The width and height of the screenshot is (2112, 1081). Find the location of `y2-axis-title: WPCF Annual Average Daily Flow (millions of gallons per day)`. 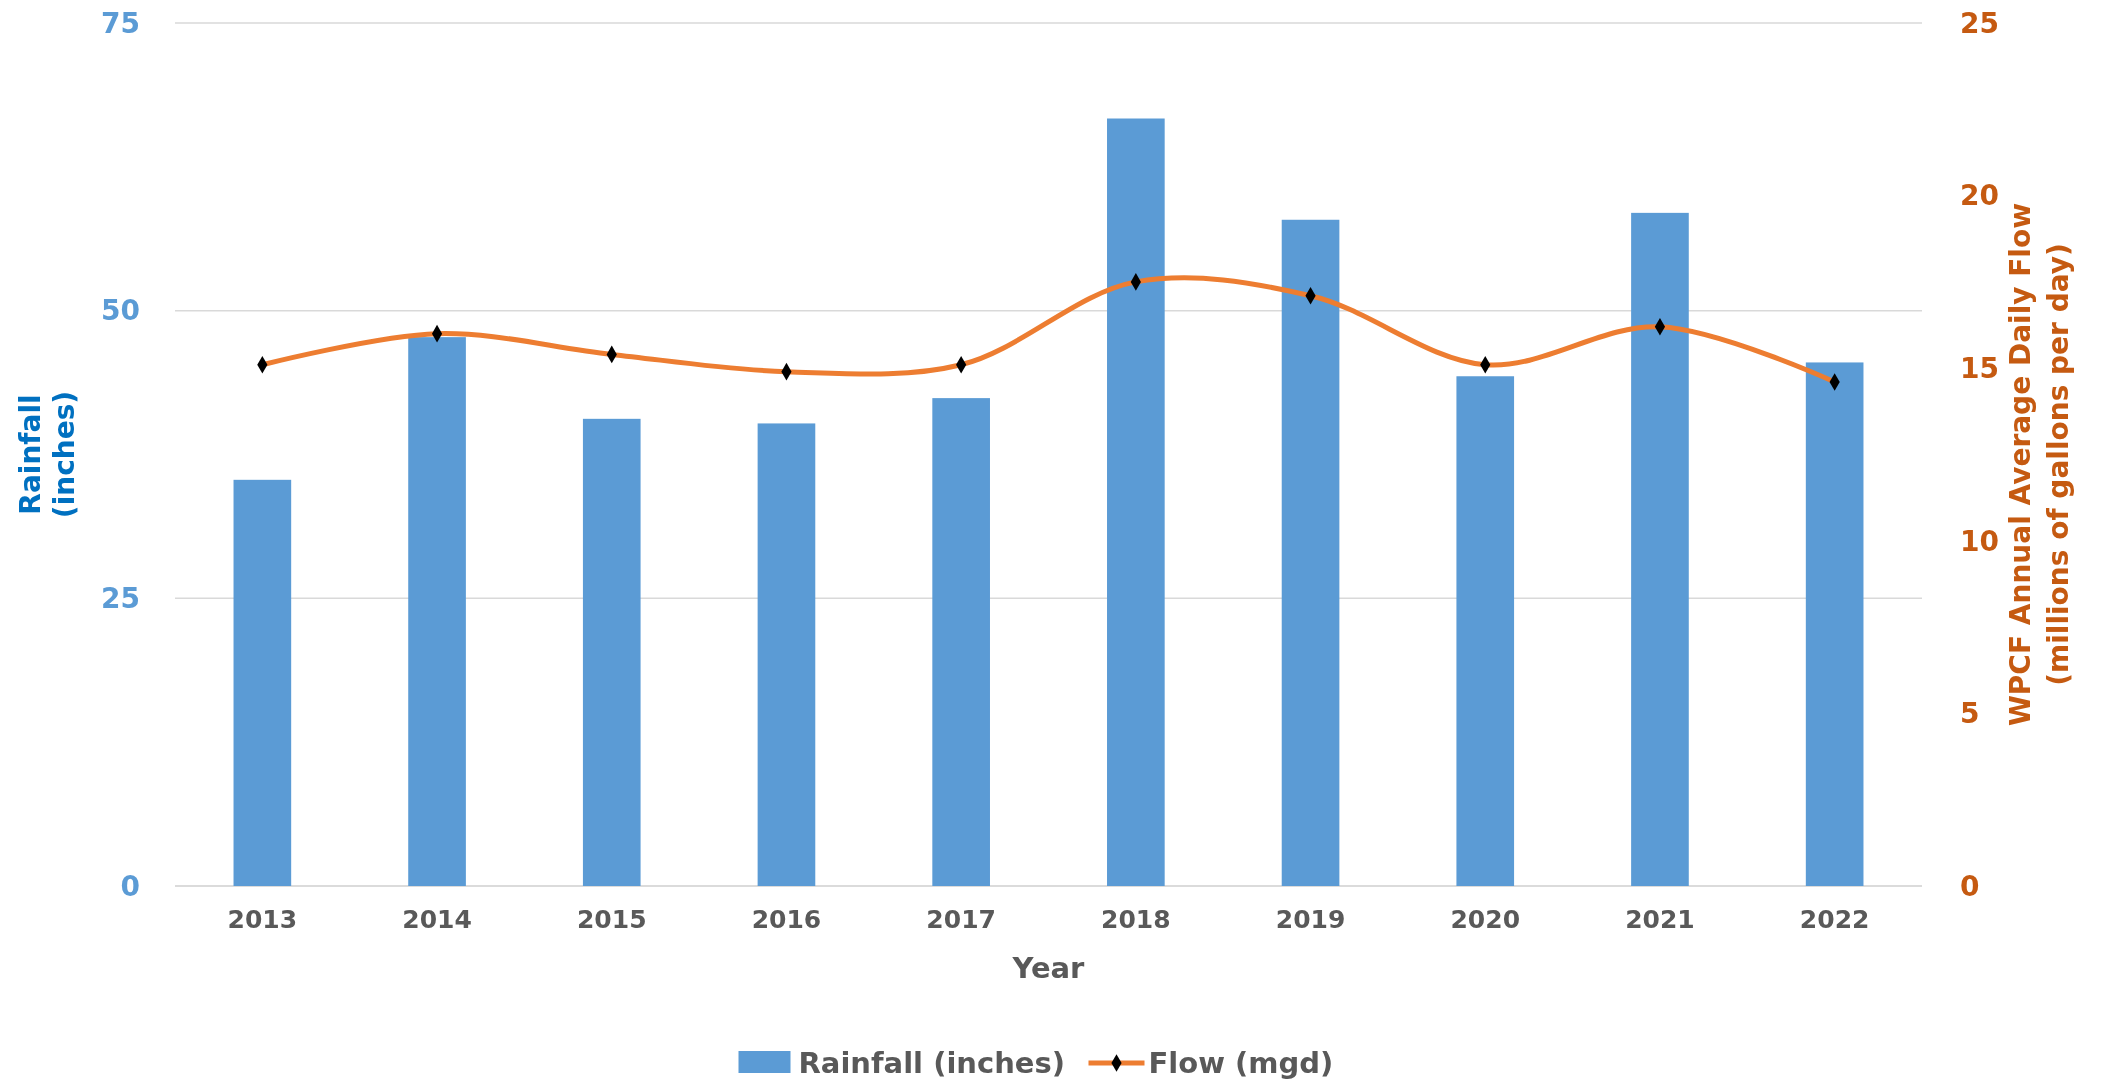

y2-axis-title: WPCF Annual Average Daily Flow (millions of gallons per day) is located at coordinates (2039, 464).